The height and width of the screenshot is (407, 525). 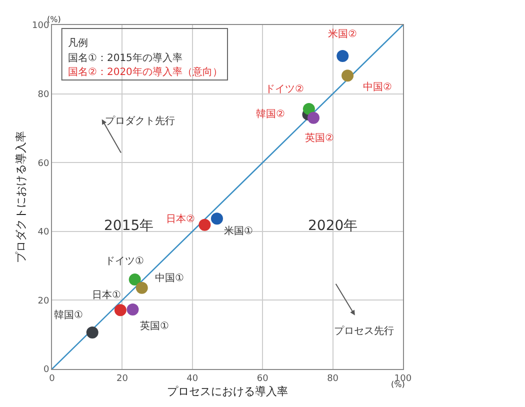 I want to click on x-tick-label: 60, so click(x=262, y=379).